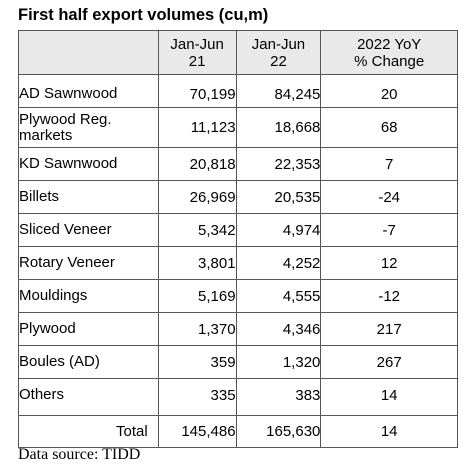 This screenshot has height=470, width=466. What do you see at coordinates (65, 119) in the screenshot?
I see `product-name-line: Plywood Reg.` at bounding box center [65, 119].